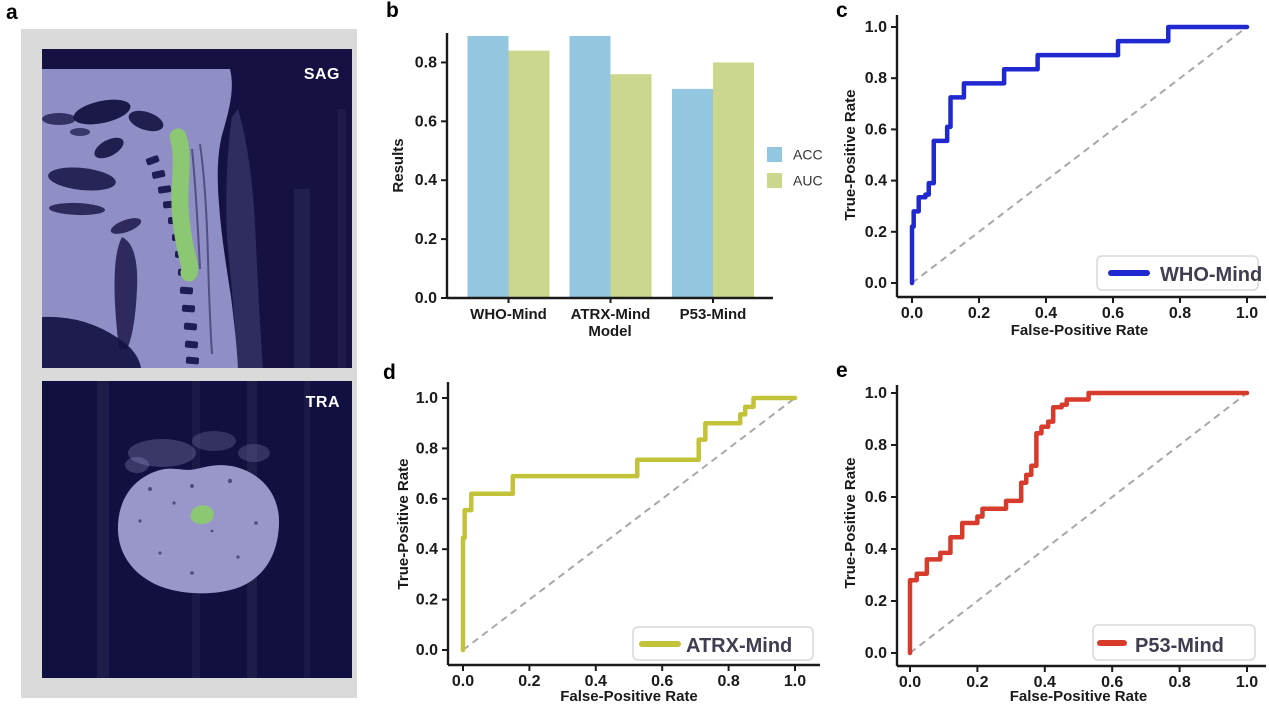  What do you see at coordinates (198, 526) in the screenshot?
I see `tissue-specks` at bounding box center [198, 526].